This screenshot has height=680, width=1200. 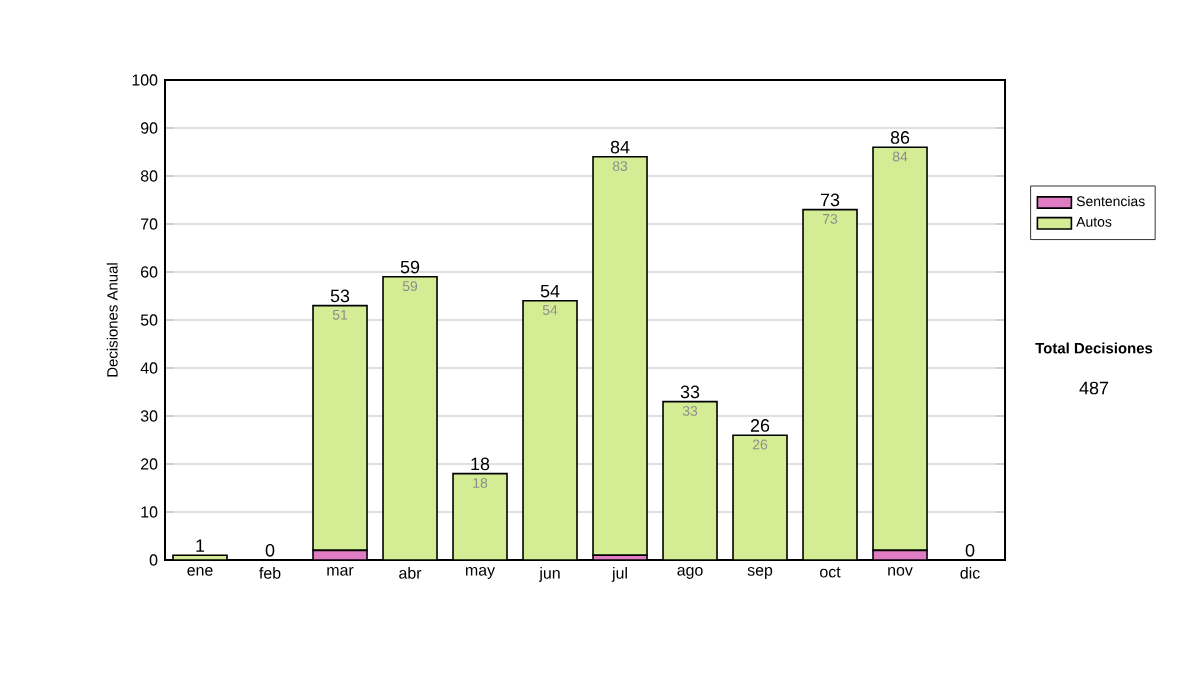 I want to click on total-label: 33, so click(x=690, y=392).